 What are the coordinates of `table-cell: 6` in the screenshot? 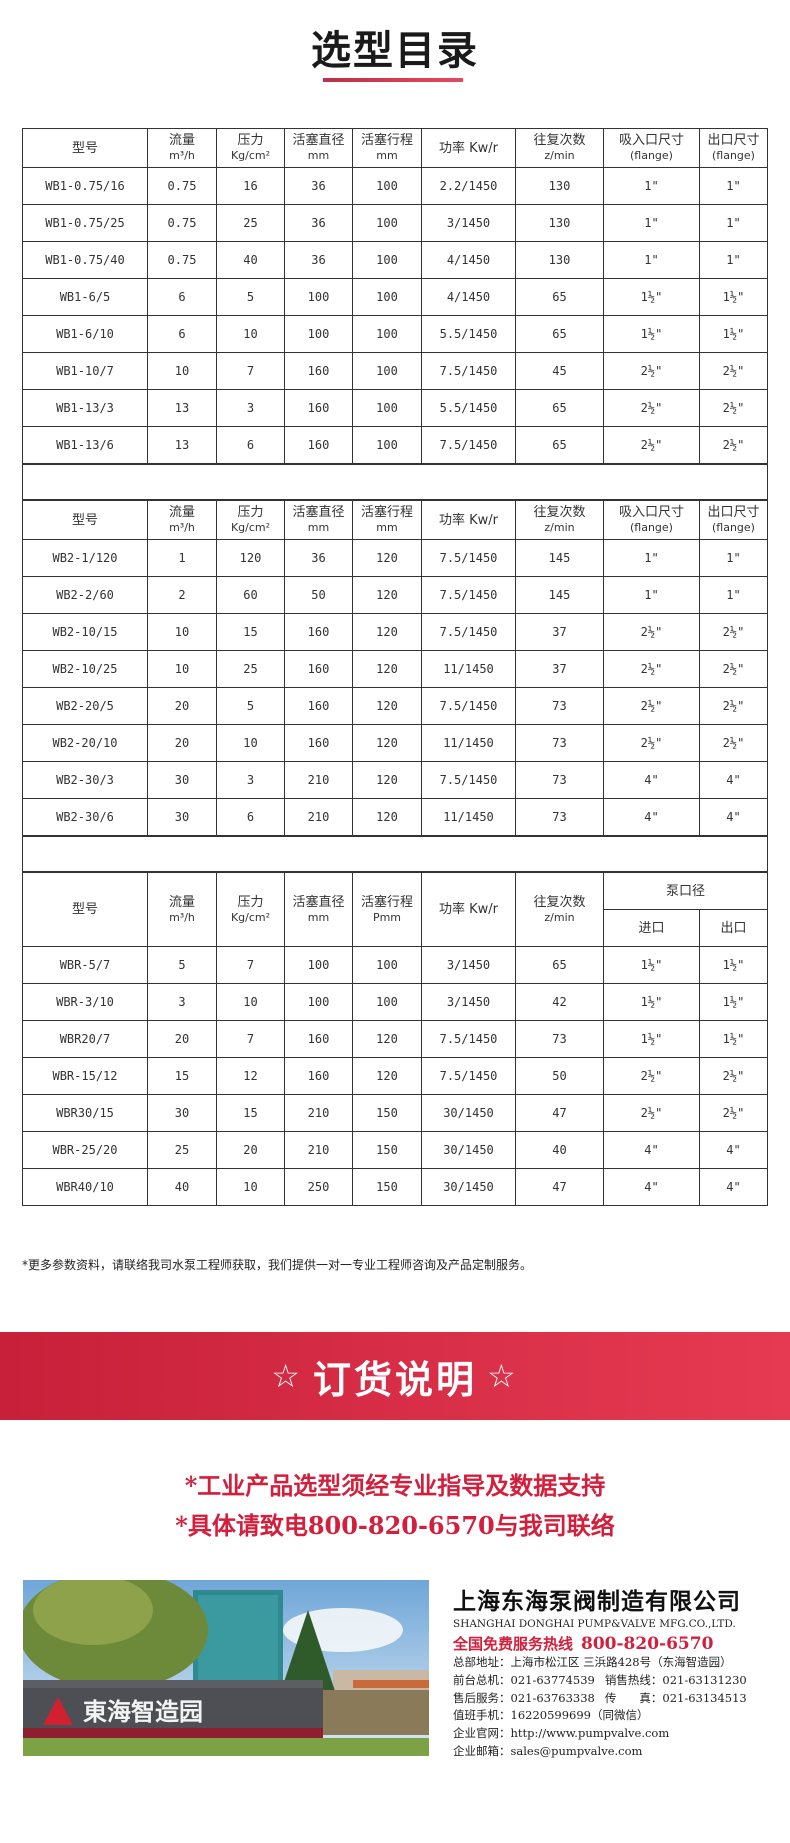 It's located at (250, 445).